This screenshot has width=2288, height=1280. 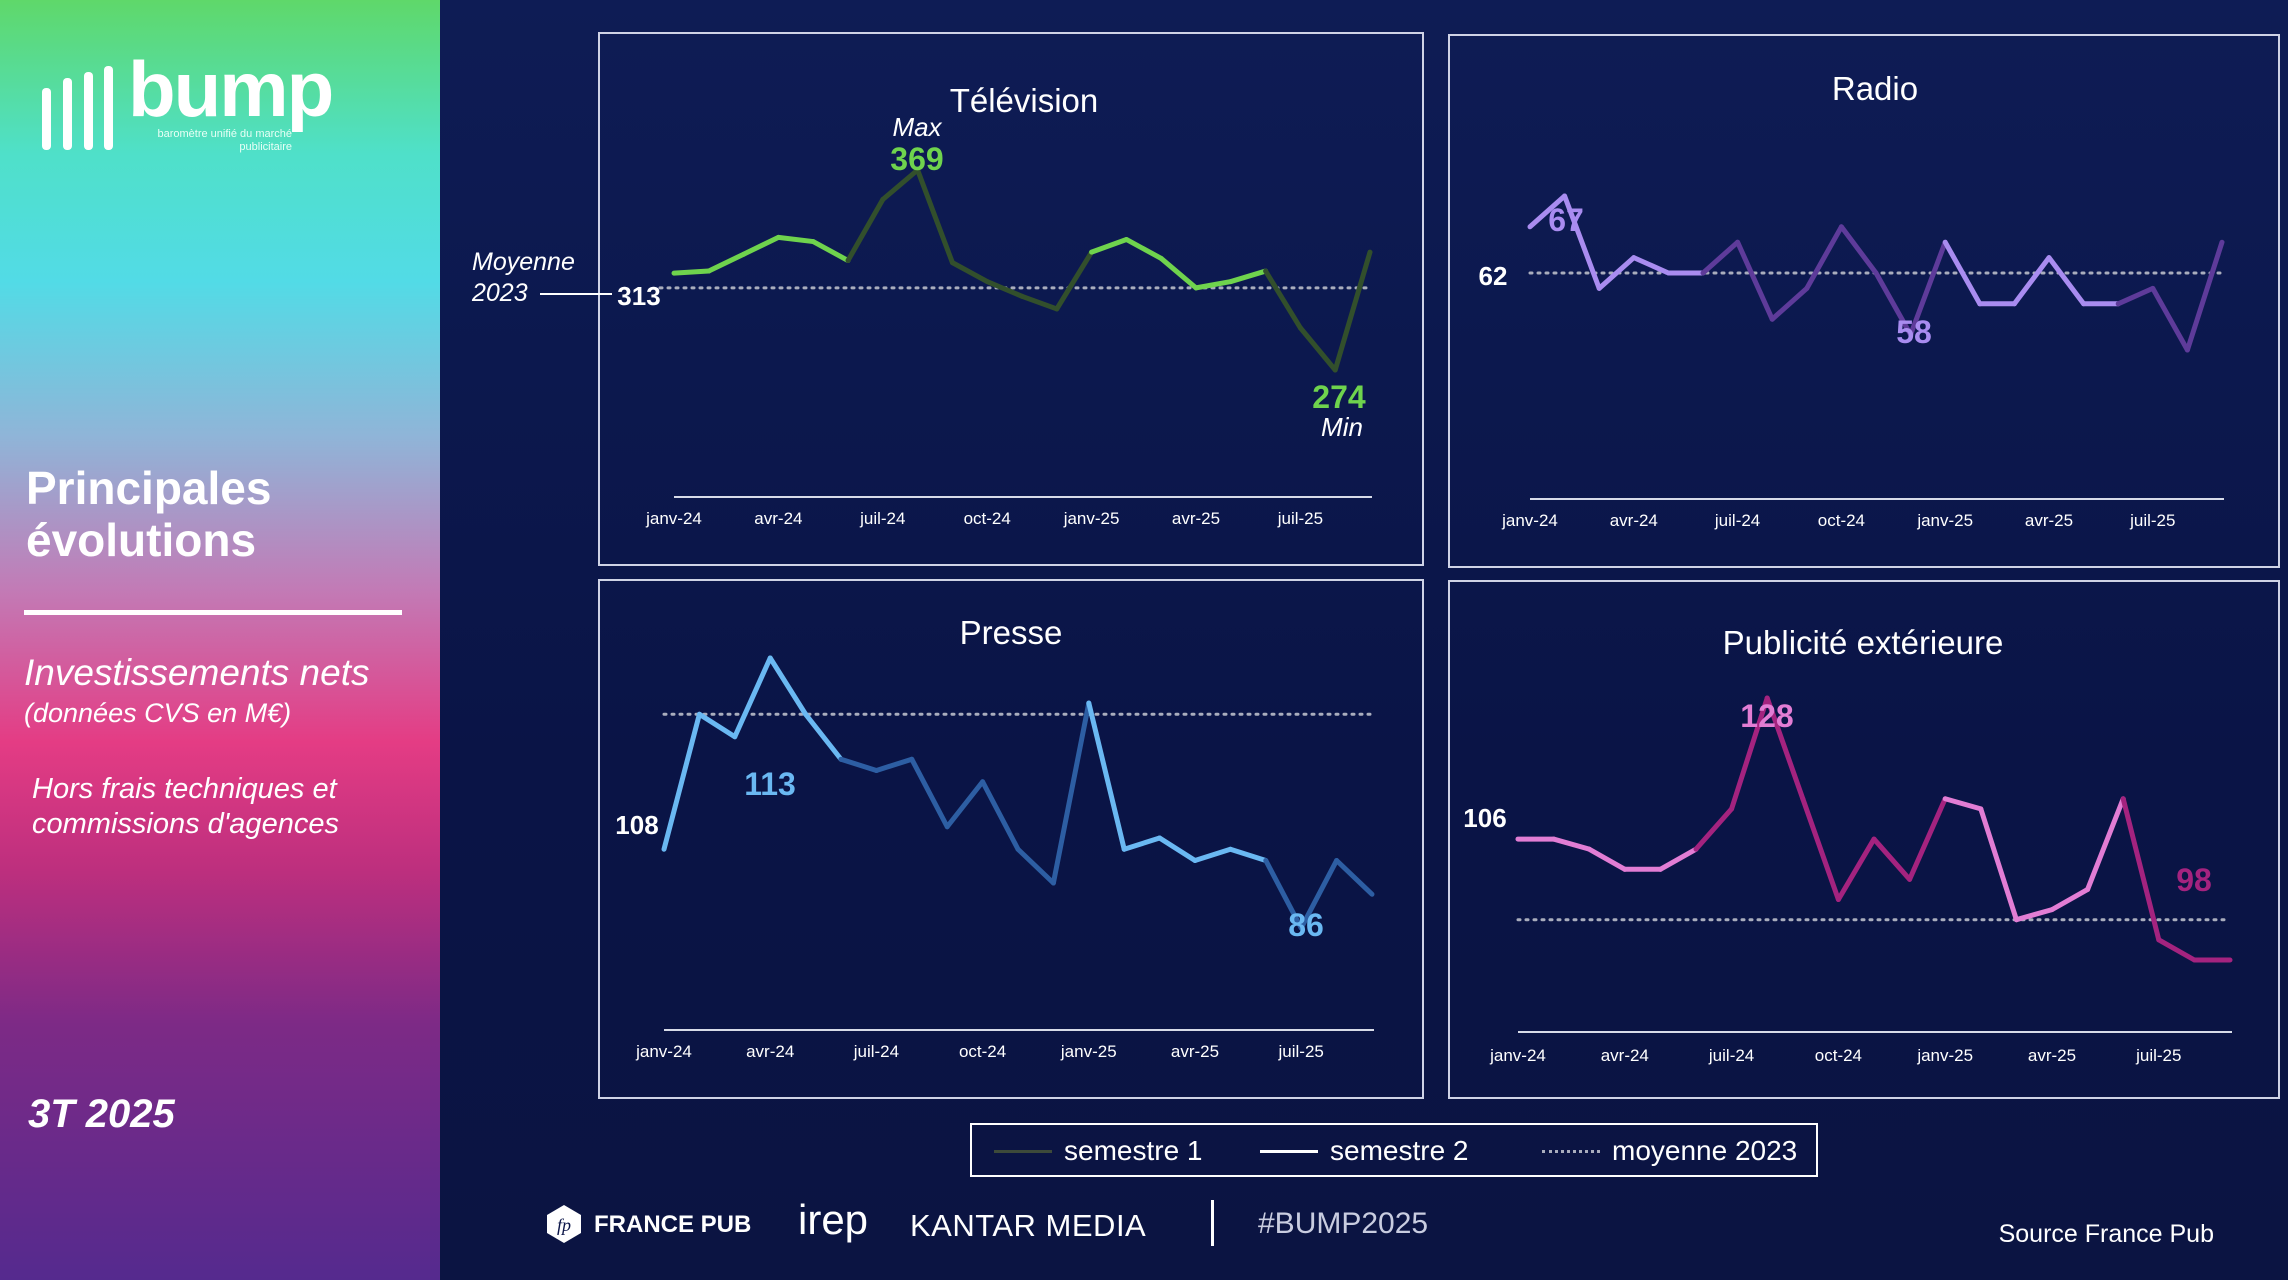 I want to click on hashtag: #BUMP2025, so click(x=1343, y=1223).